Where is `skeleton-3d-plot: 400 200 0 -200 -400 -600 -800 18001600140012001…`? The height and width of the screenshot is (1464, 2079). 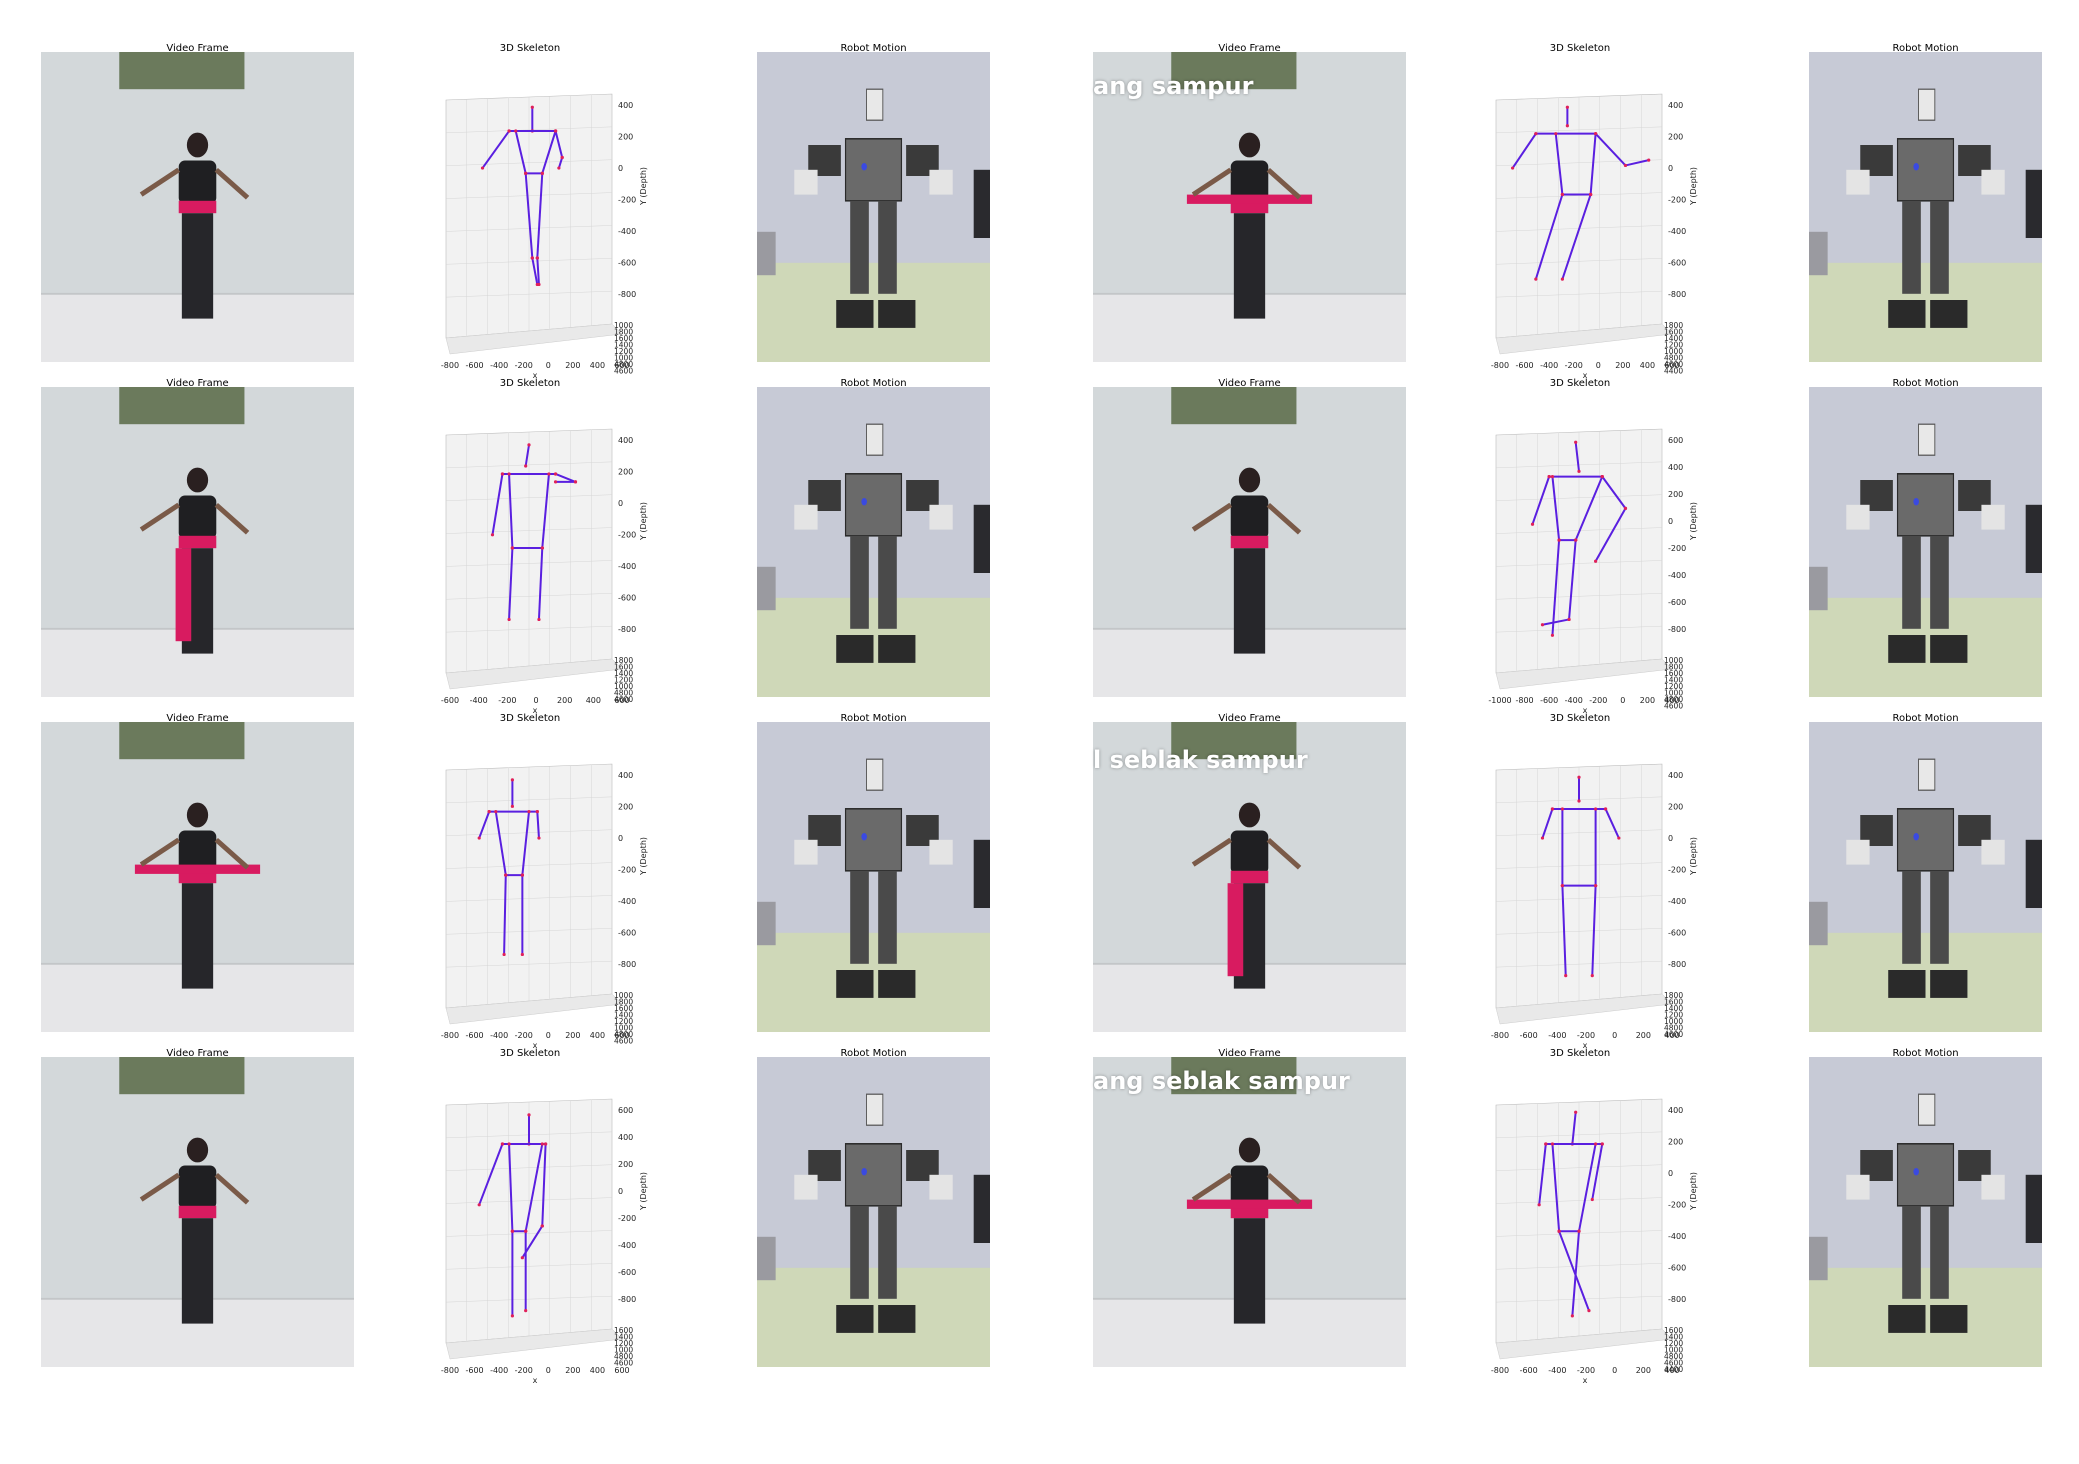 skeleton-3d-plot: 400 200 0 -200 -400 -600 -800 18001600140012001… is located at coordinates (544, 570).